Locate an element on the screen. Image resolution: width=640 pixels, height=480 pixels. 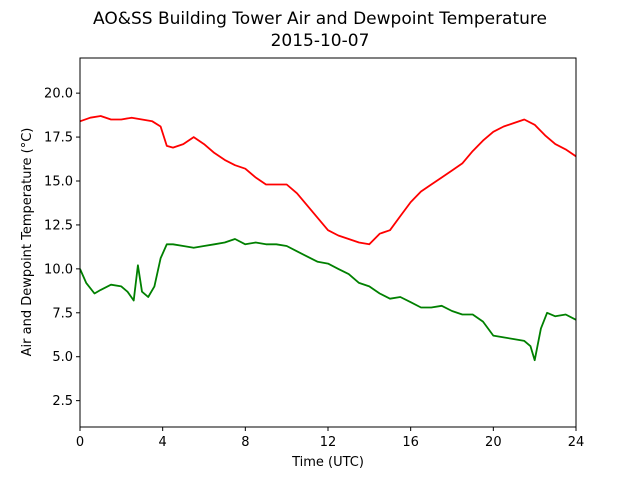
x-tick-label: 16 is located at coordinates (410, 442).